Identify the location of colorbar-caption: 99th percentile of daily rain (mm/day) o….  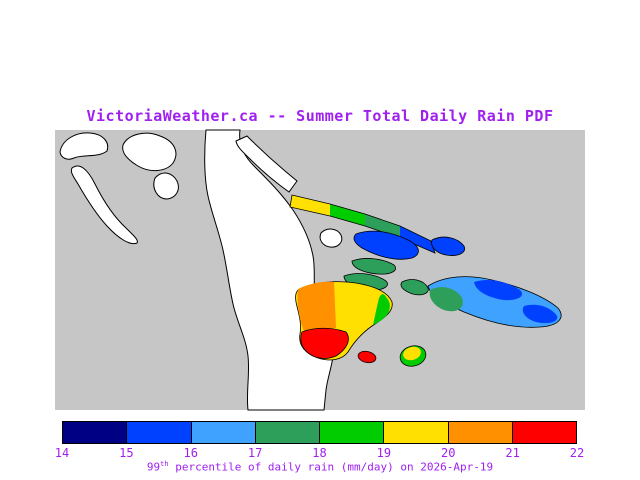
(320, 467).